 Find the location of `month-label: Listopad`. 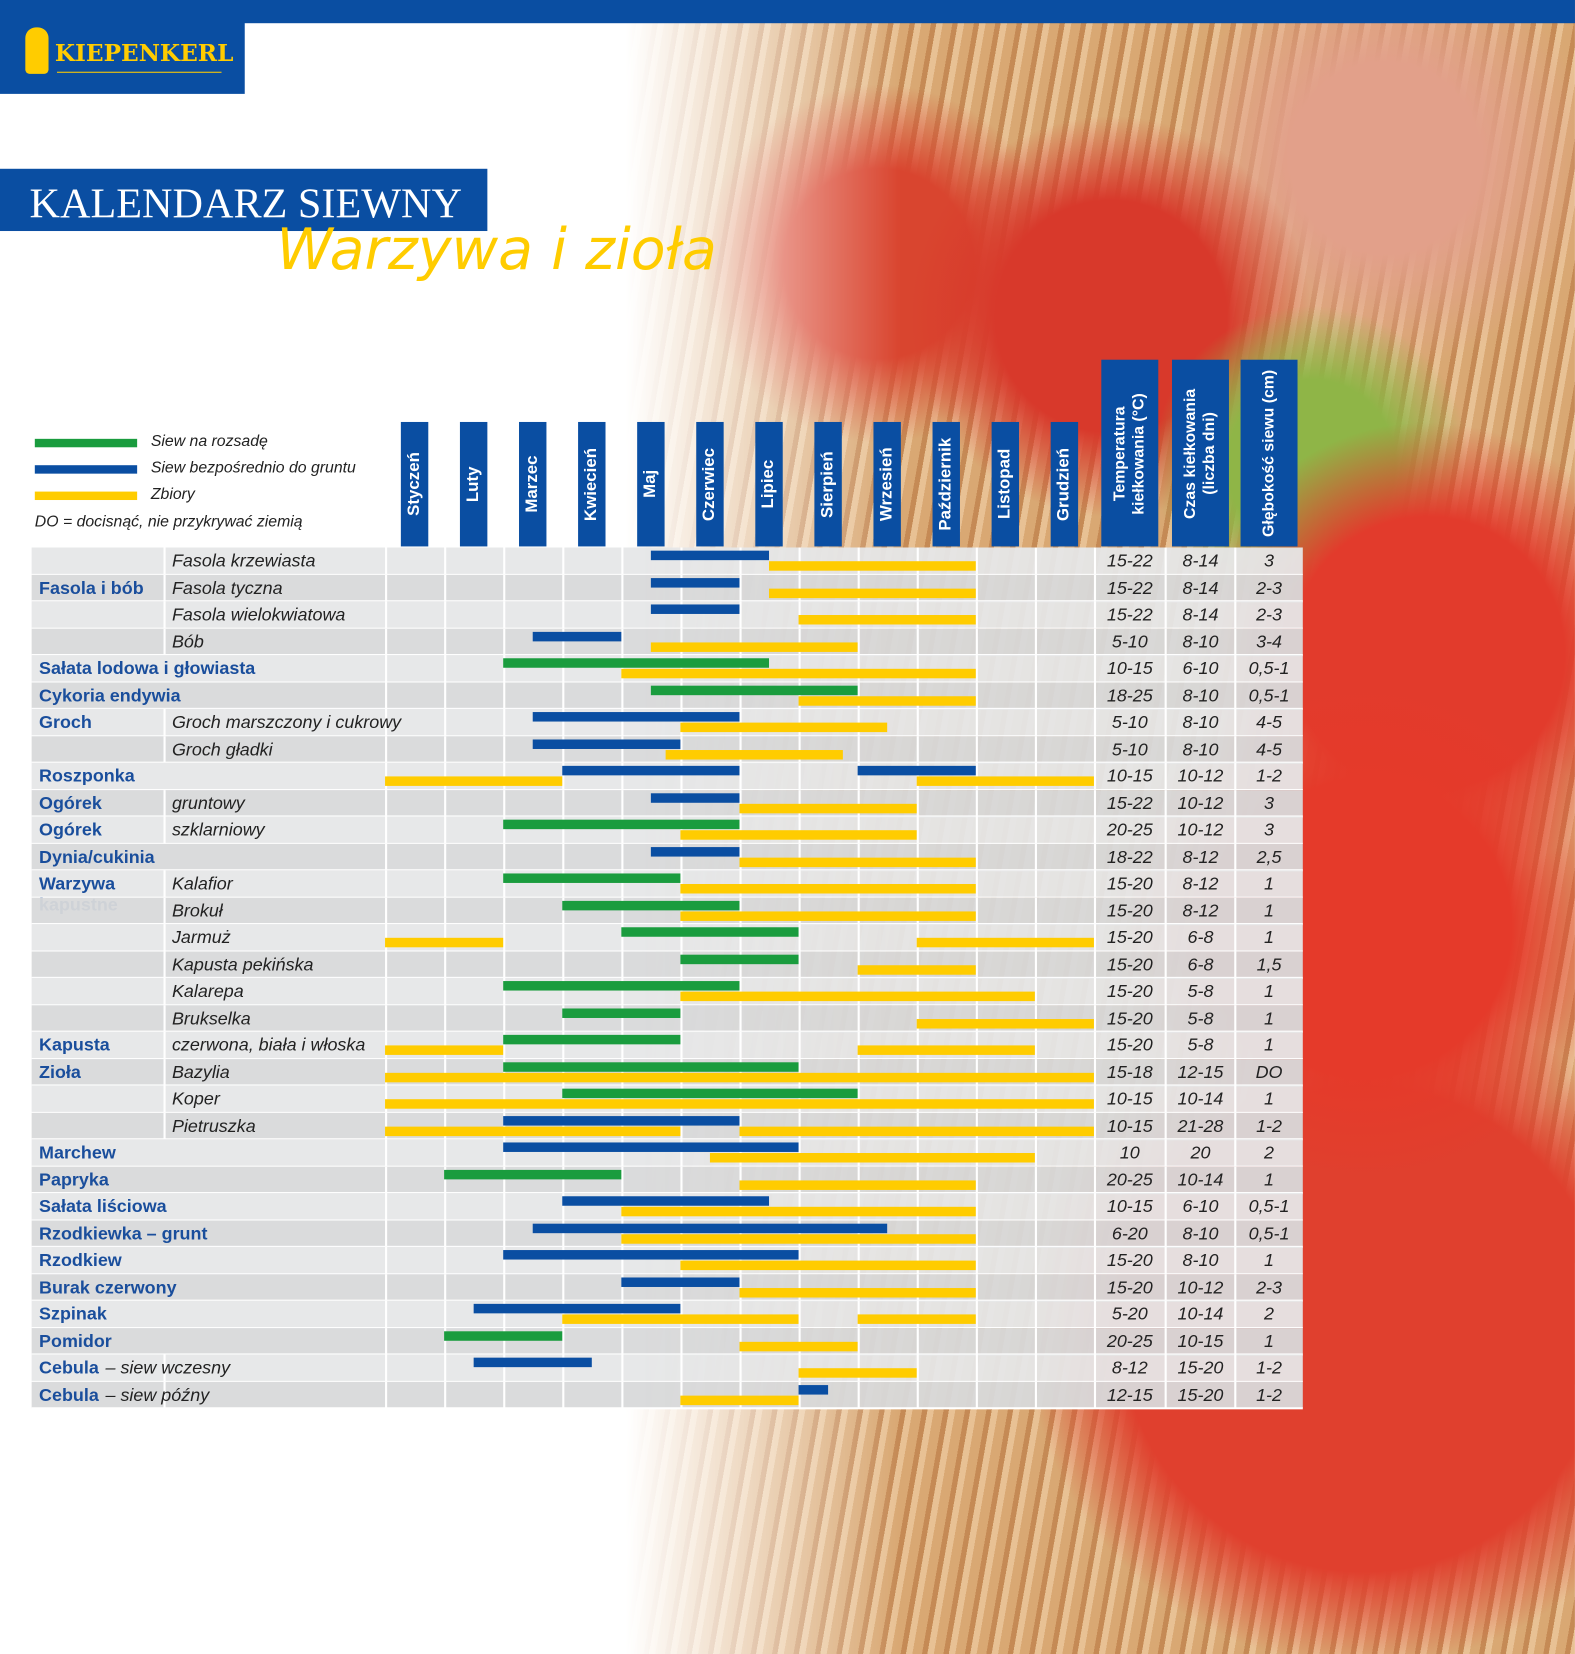

month-label: Listopad is located at coordinates (1005, 484).